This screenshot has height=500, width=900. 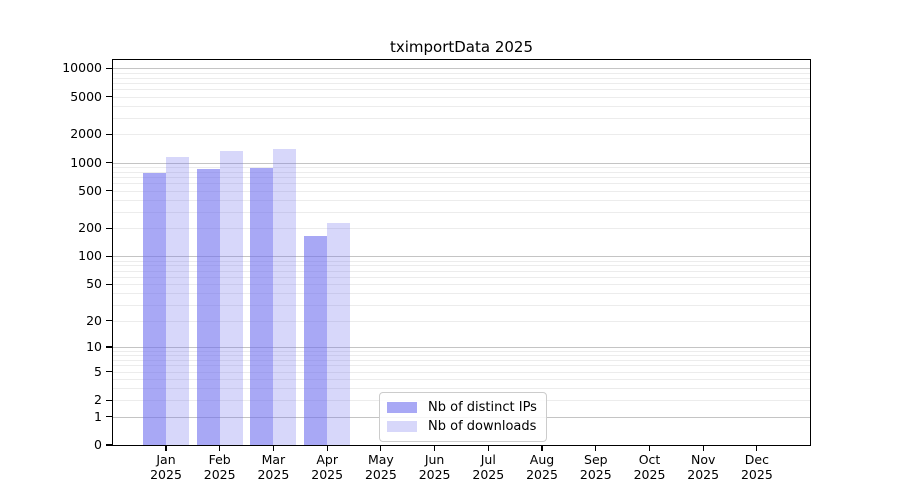 I want to click on x-tick-label: Aug 2025, so click(x=542, y=467).